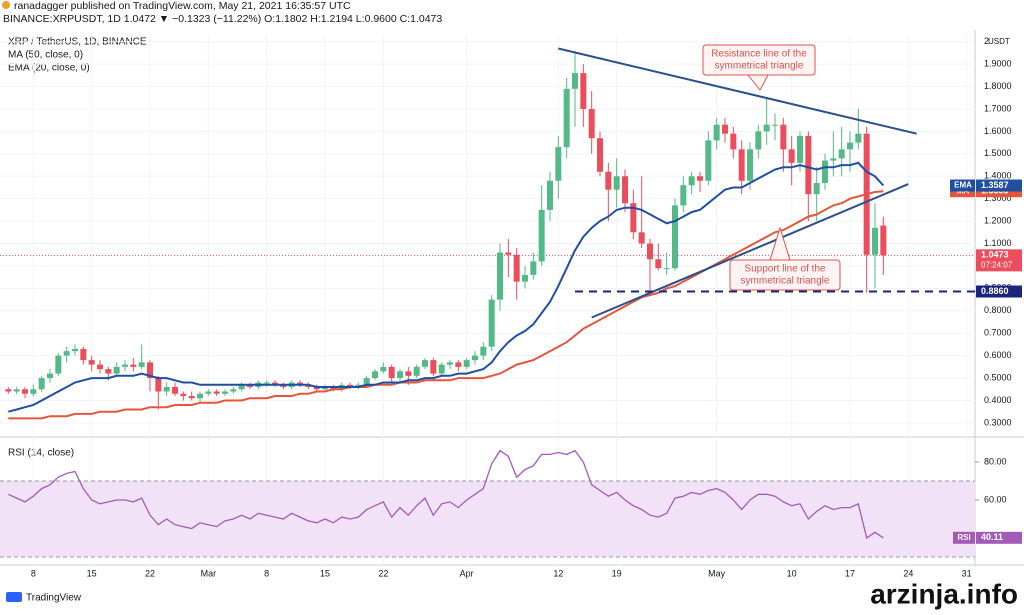 The width and height of the screenshot is (1024, 615). What do you see at coordinates (617, 573) in the screenshot?
I see `x-tick-label: 19` at bounding box center [617, 573].